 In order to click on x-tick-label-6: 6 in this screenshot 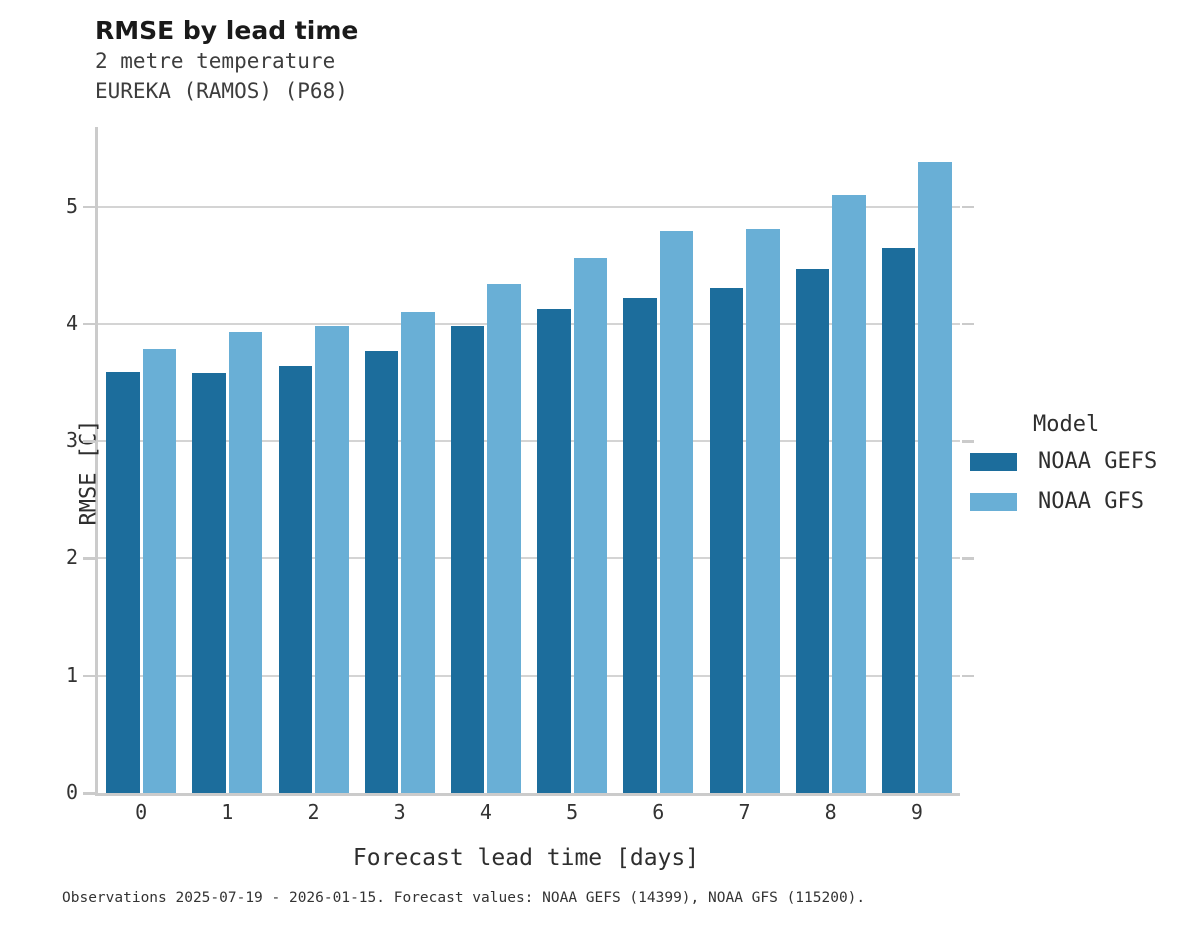, I will do `click(658, 812)`.